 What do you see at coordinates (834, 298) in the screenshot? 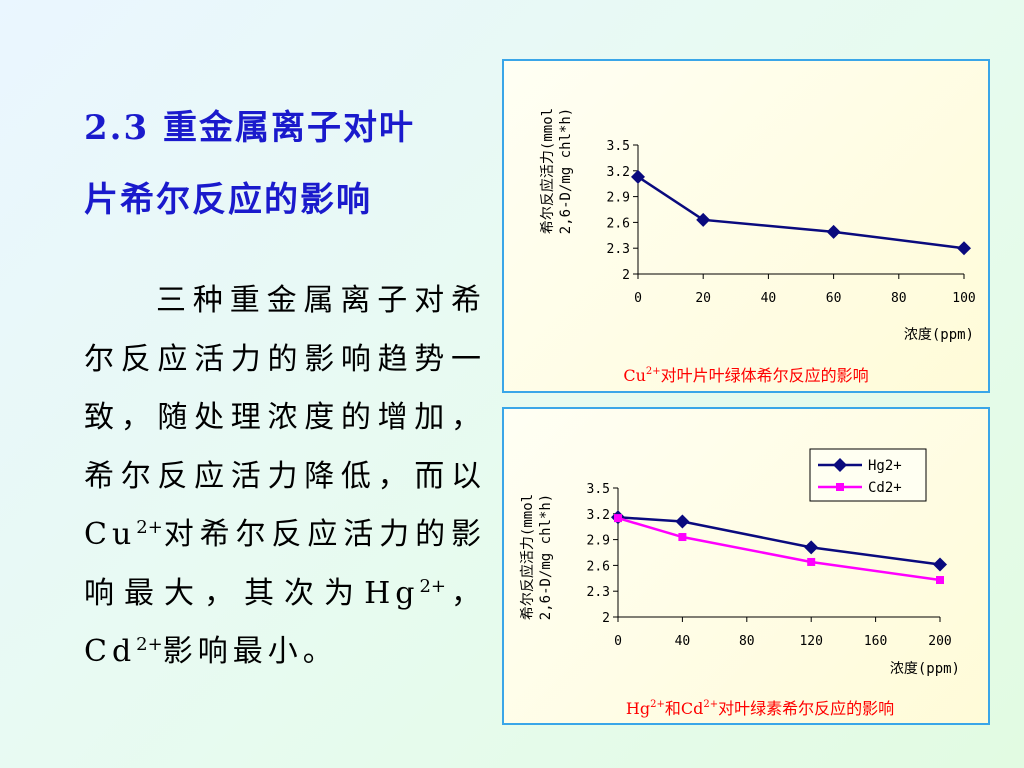
I see `x-tick-label: 60` at bounding box center [834, 298].